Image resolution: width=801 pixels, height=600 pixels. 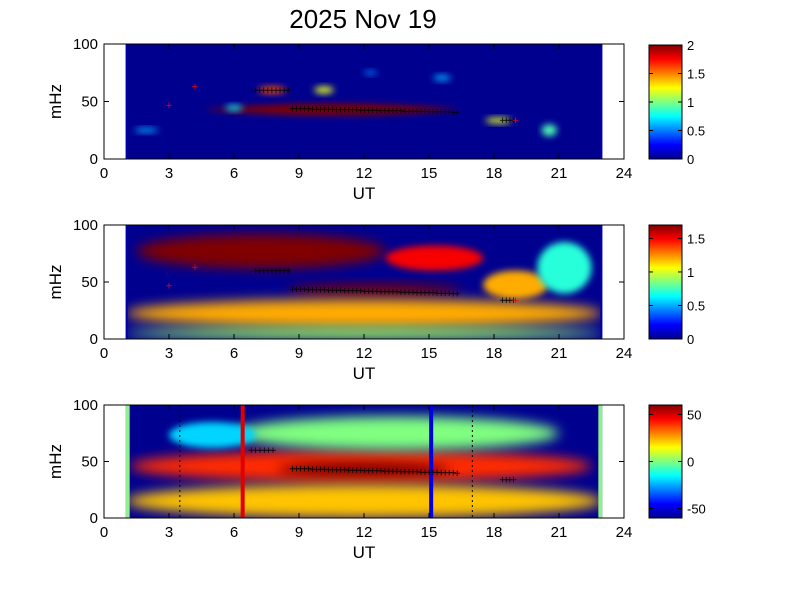 What do you see at coordinates (690, 45) in the screenshot?
I see `colorbar-tick-label: 2` at bounding box center [690, 45].